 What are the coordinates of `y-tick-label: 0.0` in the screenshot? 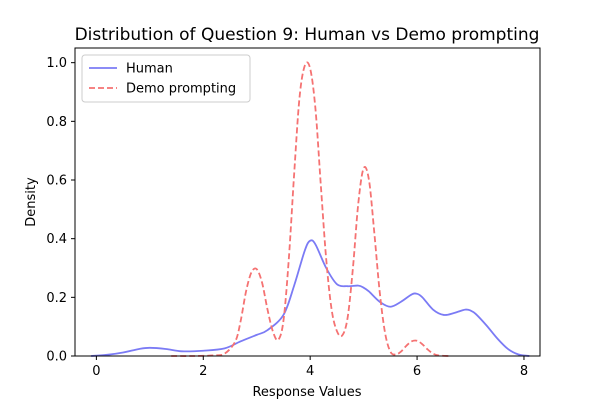 It's located at (56, 357).